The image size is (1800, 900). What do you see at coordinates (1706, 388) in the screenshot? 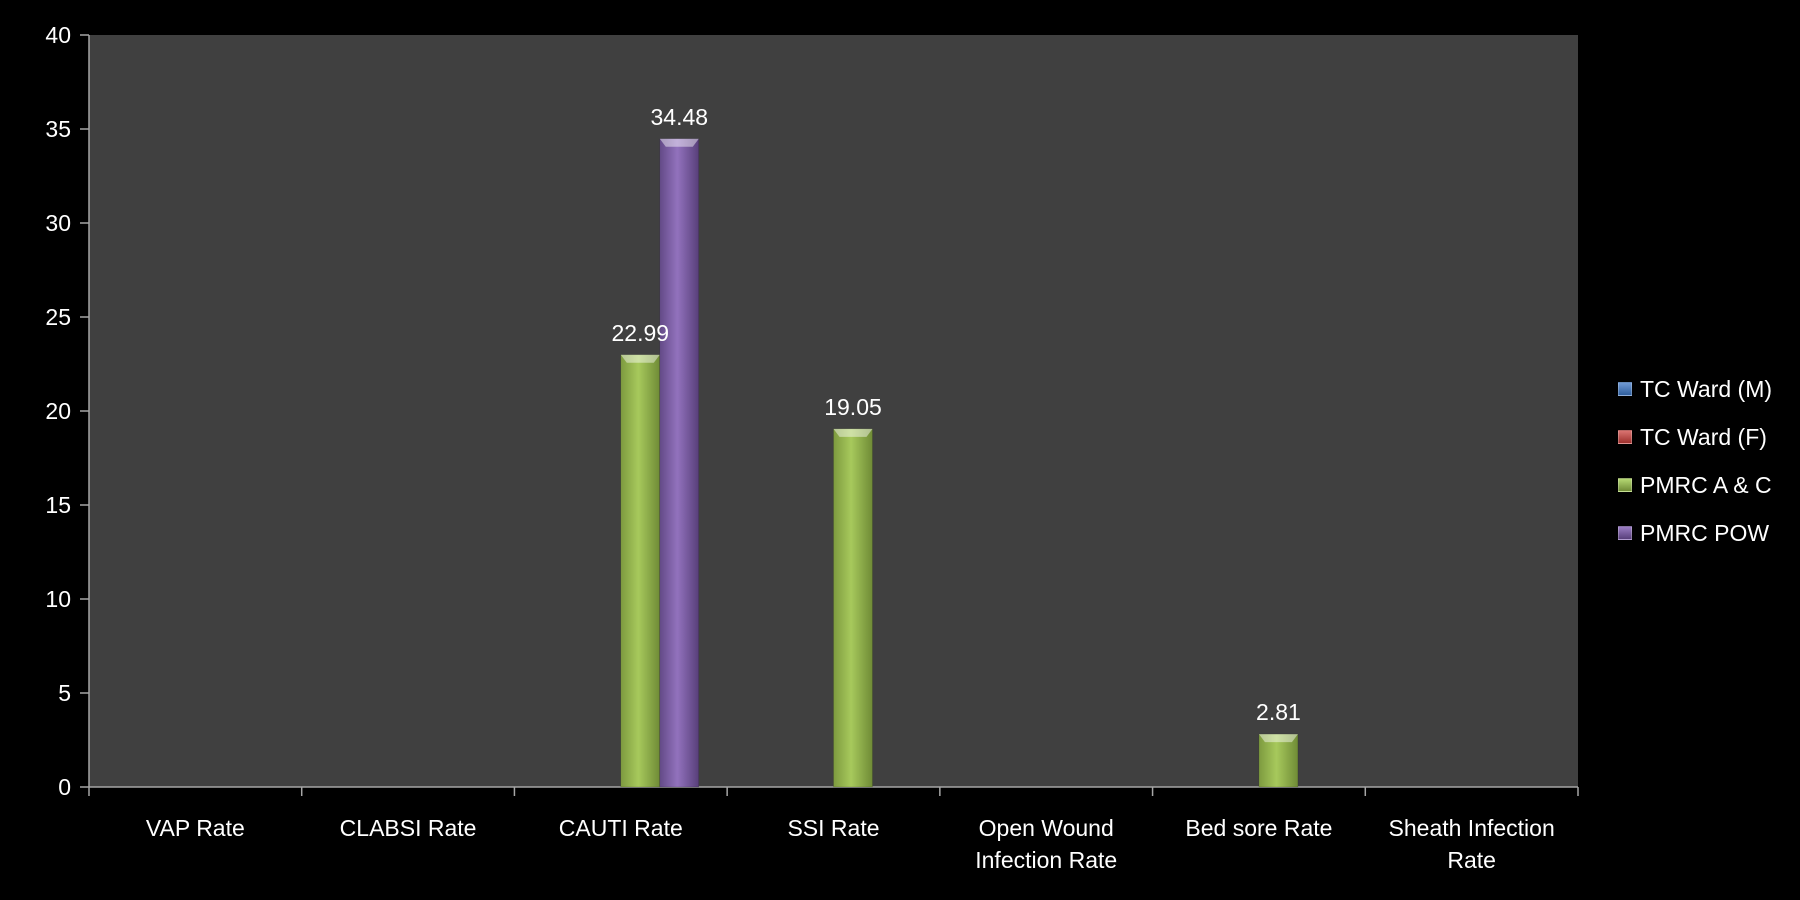
I see `legend-label: TC Ward (M)` at bounding box center [1706, 388].